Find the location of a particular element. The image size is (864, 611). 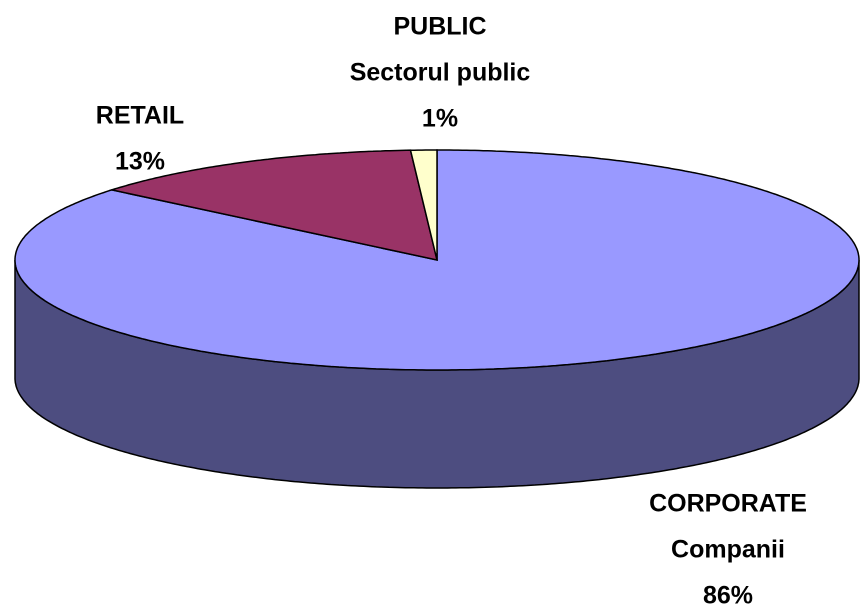

category-label: RETAIL is located at coordinates (140, 116).